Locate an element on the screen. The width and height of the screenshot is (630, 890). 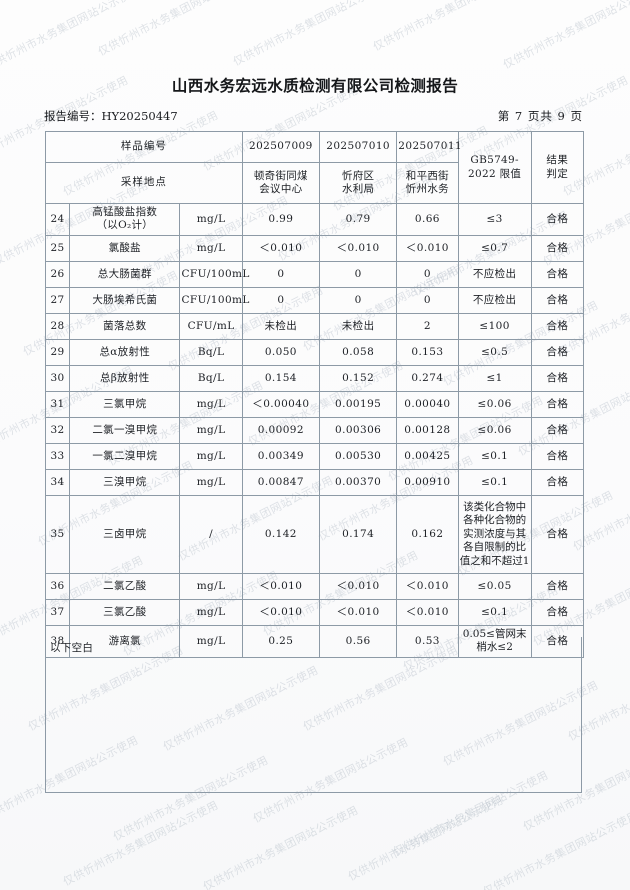
row-limit: ≤0.5 is located at coordinates (494, 352).